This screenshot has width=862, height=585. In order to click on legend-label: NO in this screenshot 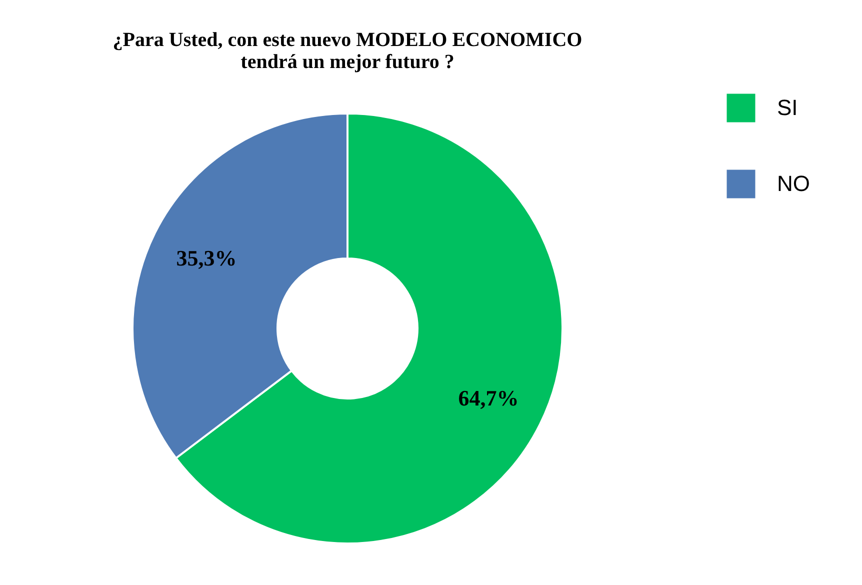, I will do `click(793, 183)`.